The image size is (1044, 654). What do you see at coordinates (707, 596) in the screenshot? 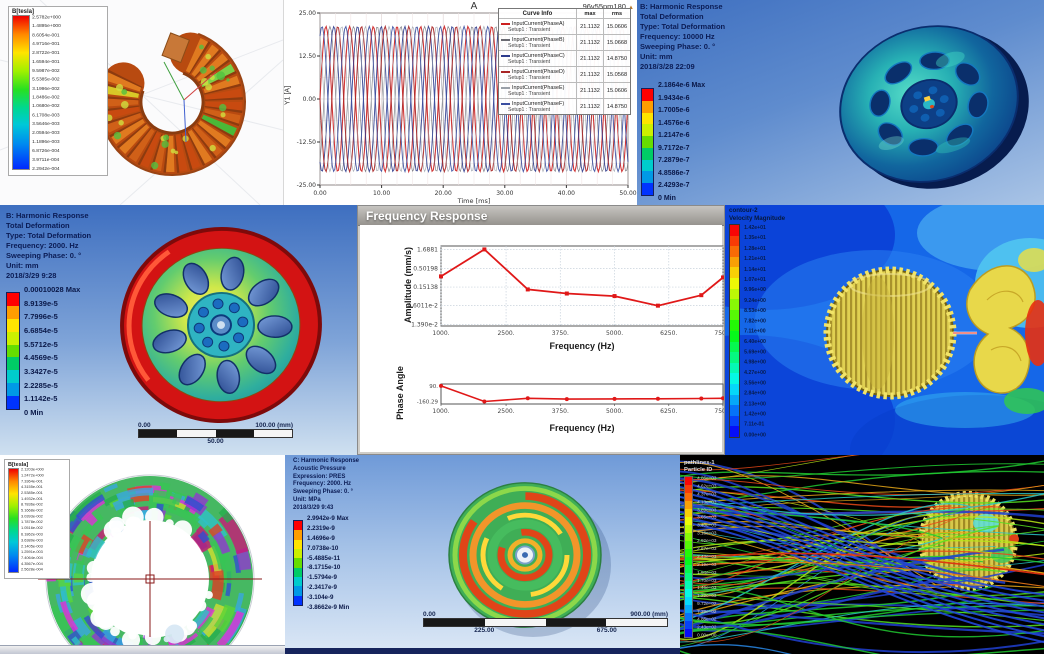
I see `legend-value: 1.22e+03` at bounding box center [707, 596].